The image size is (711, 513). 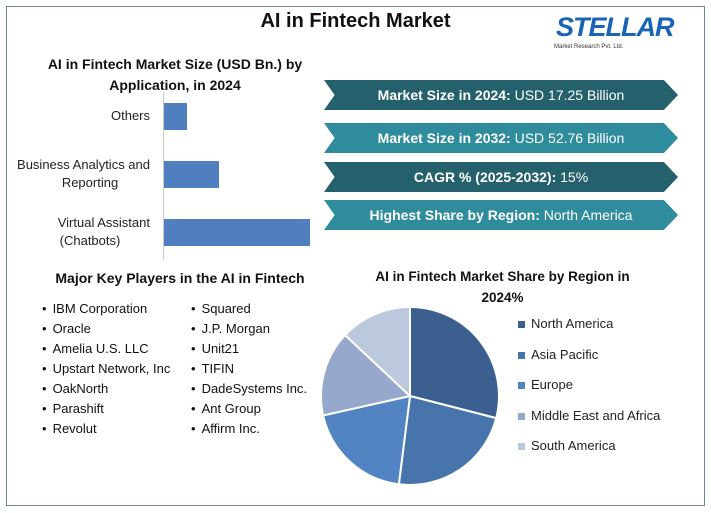 What do you see at coordinates (552, 384) in the screenshot?
I see `legend-label: Europe` at bounding box center [552, 384].